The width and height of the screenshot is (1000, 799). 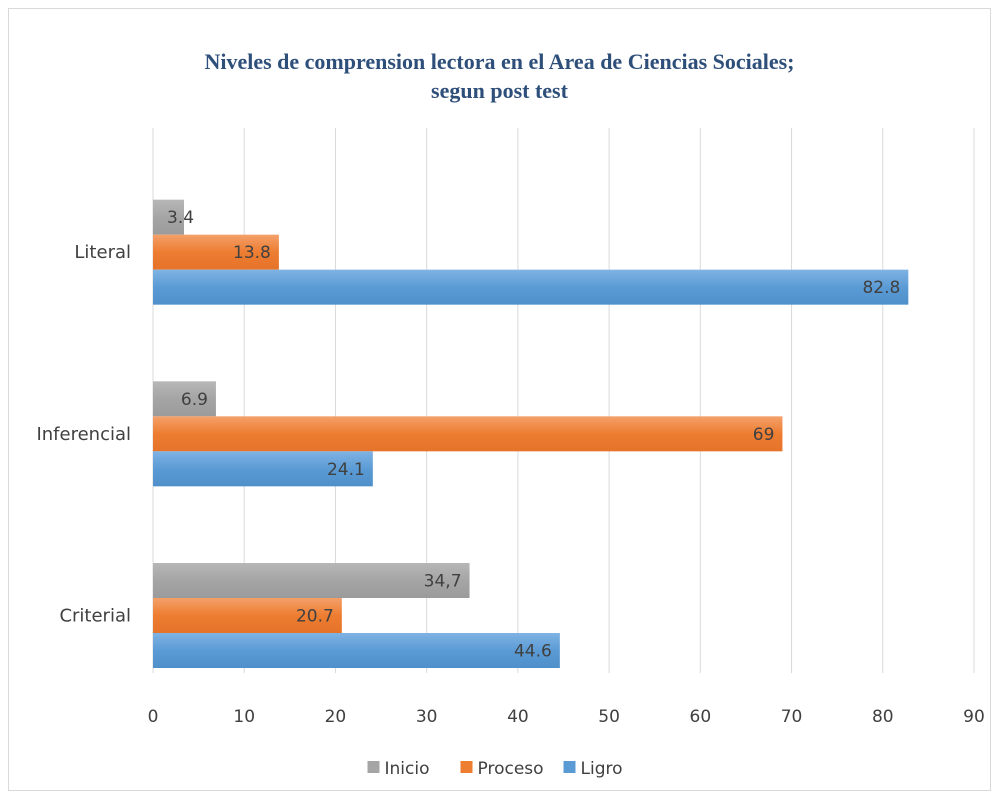 What do you see at coordinates (216, 252) in the screenshot?
I see `bar-proceso-literal` at bounding box center [216, 252].